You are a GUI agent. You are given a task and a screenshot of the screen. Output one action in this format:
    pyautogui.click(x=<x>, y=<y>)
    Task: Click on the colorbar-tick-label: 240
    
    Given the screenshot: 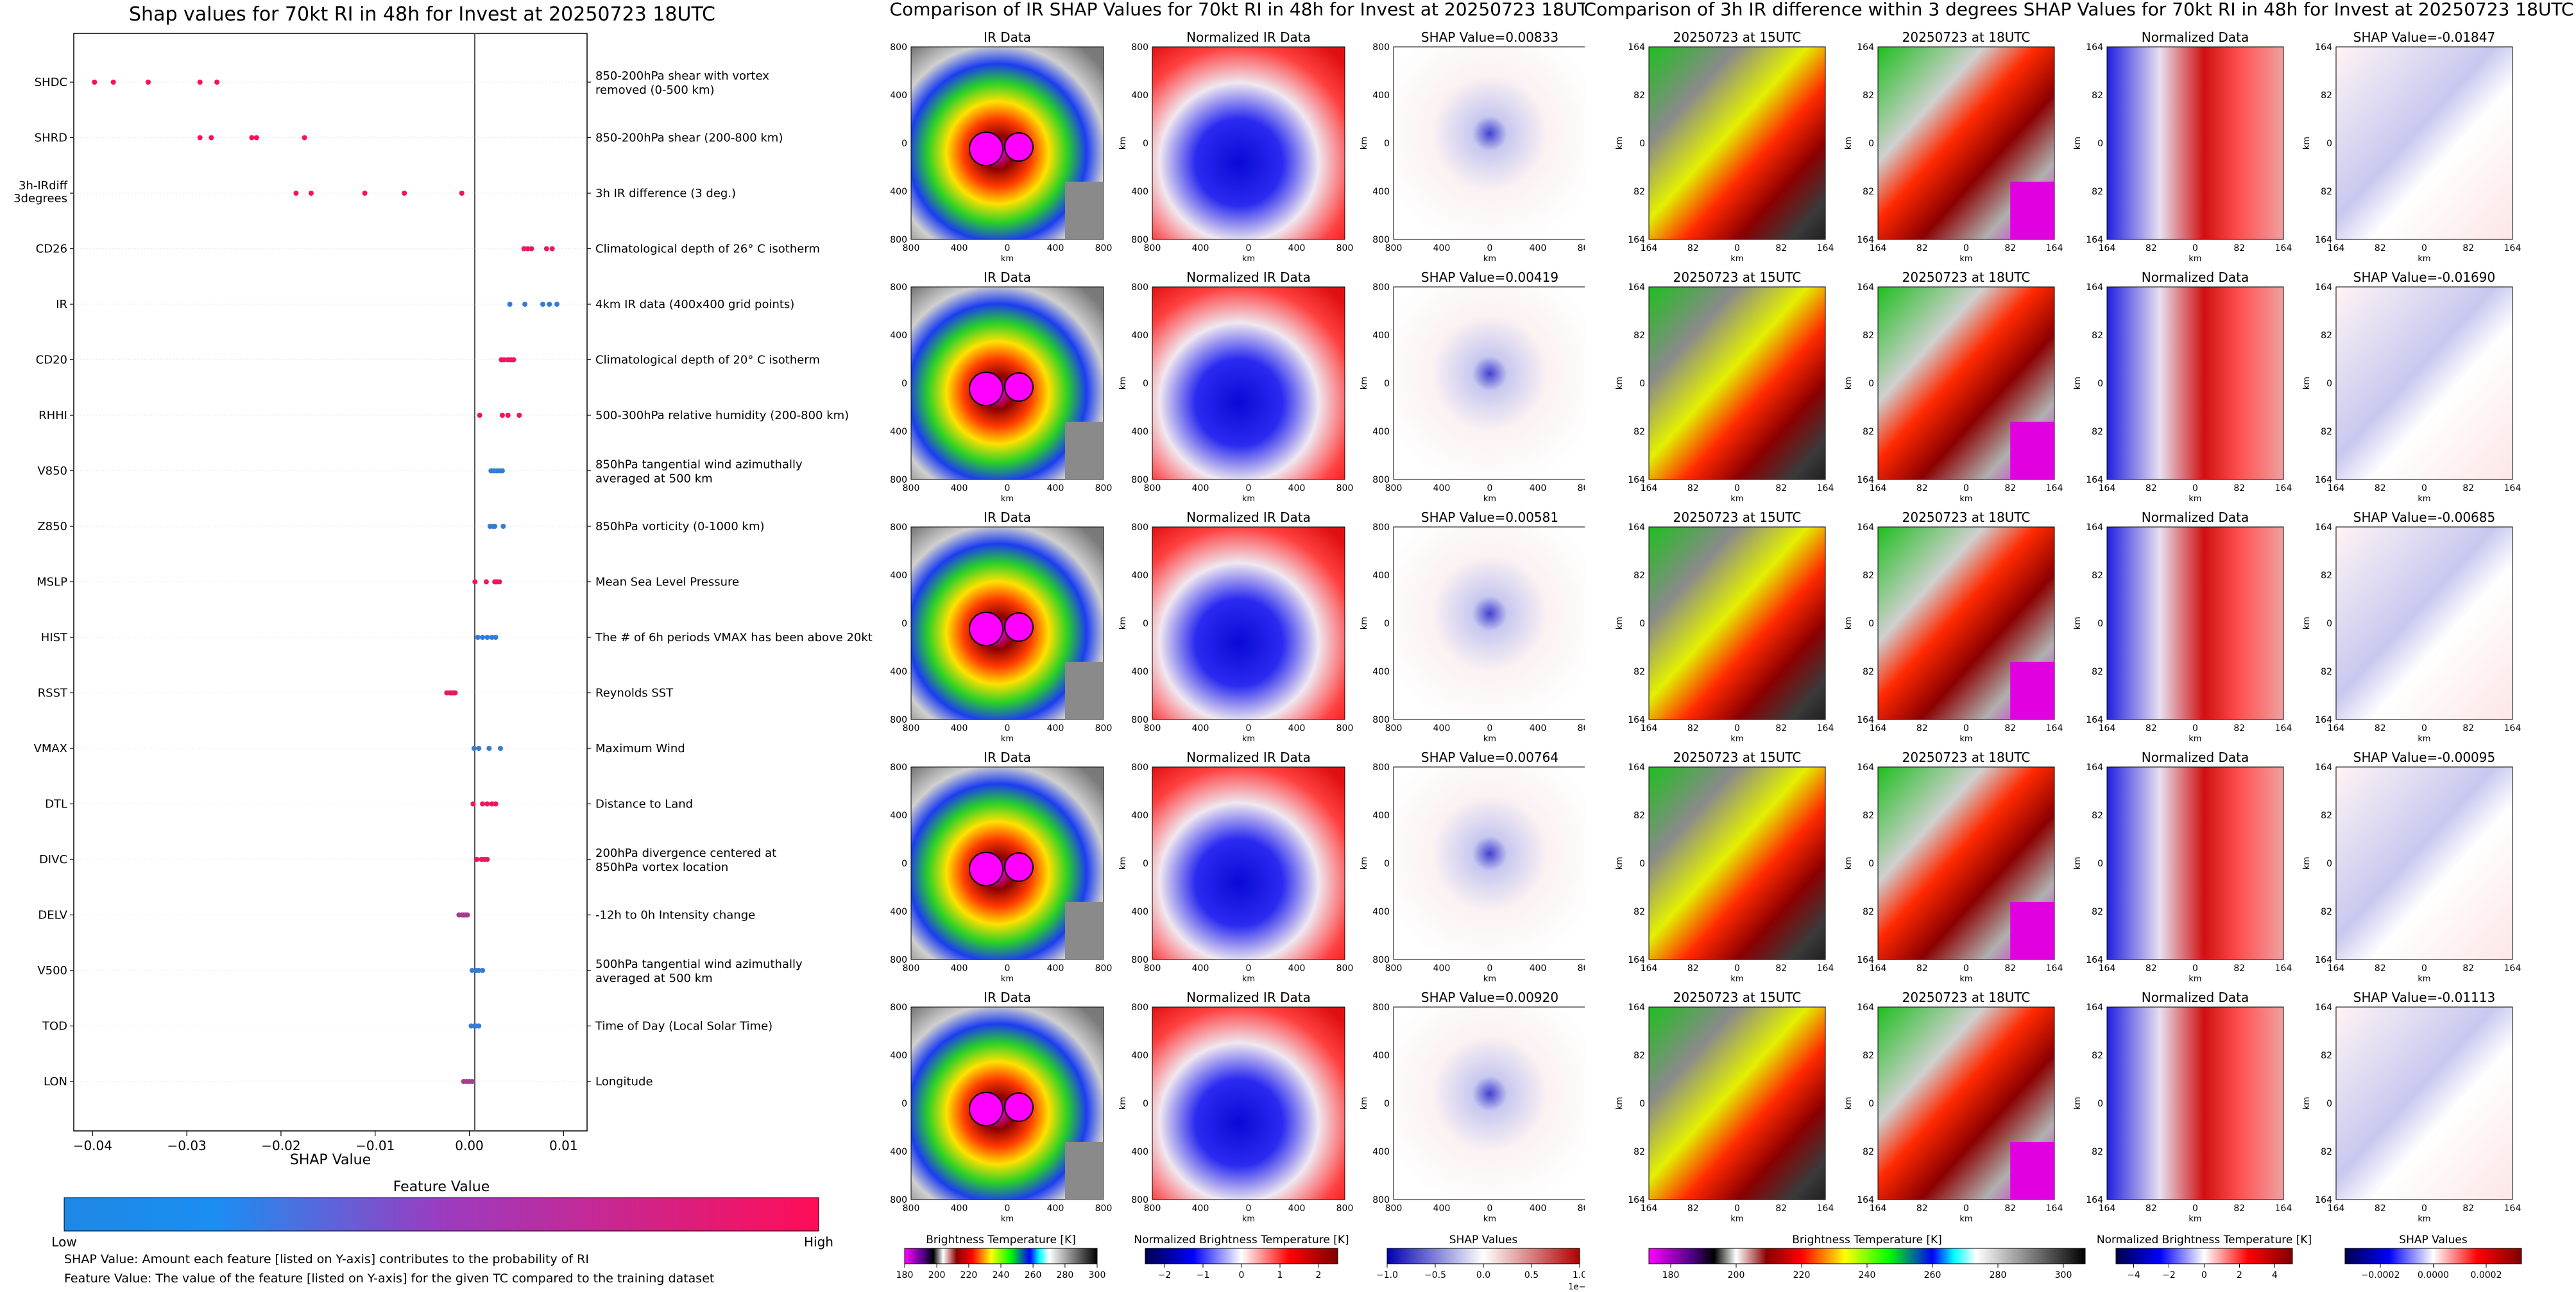 What is the action you would take?
    pyautogui.click(x=1867, y=1275)
    